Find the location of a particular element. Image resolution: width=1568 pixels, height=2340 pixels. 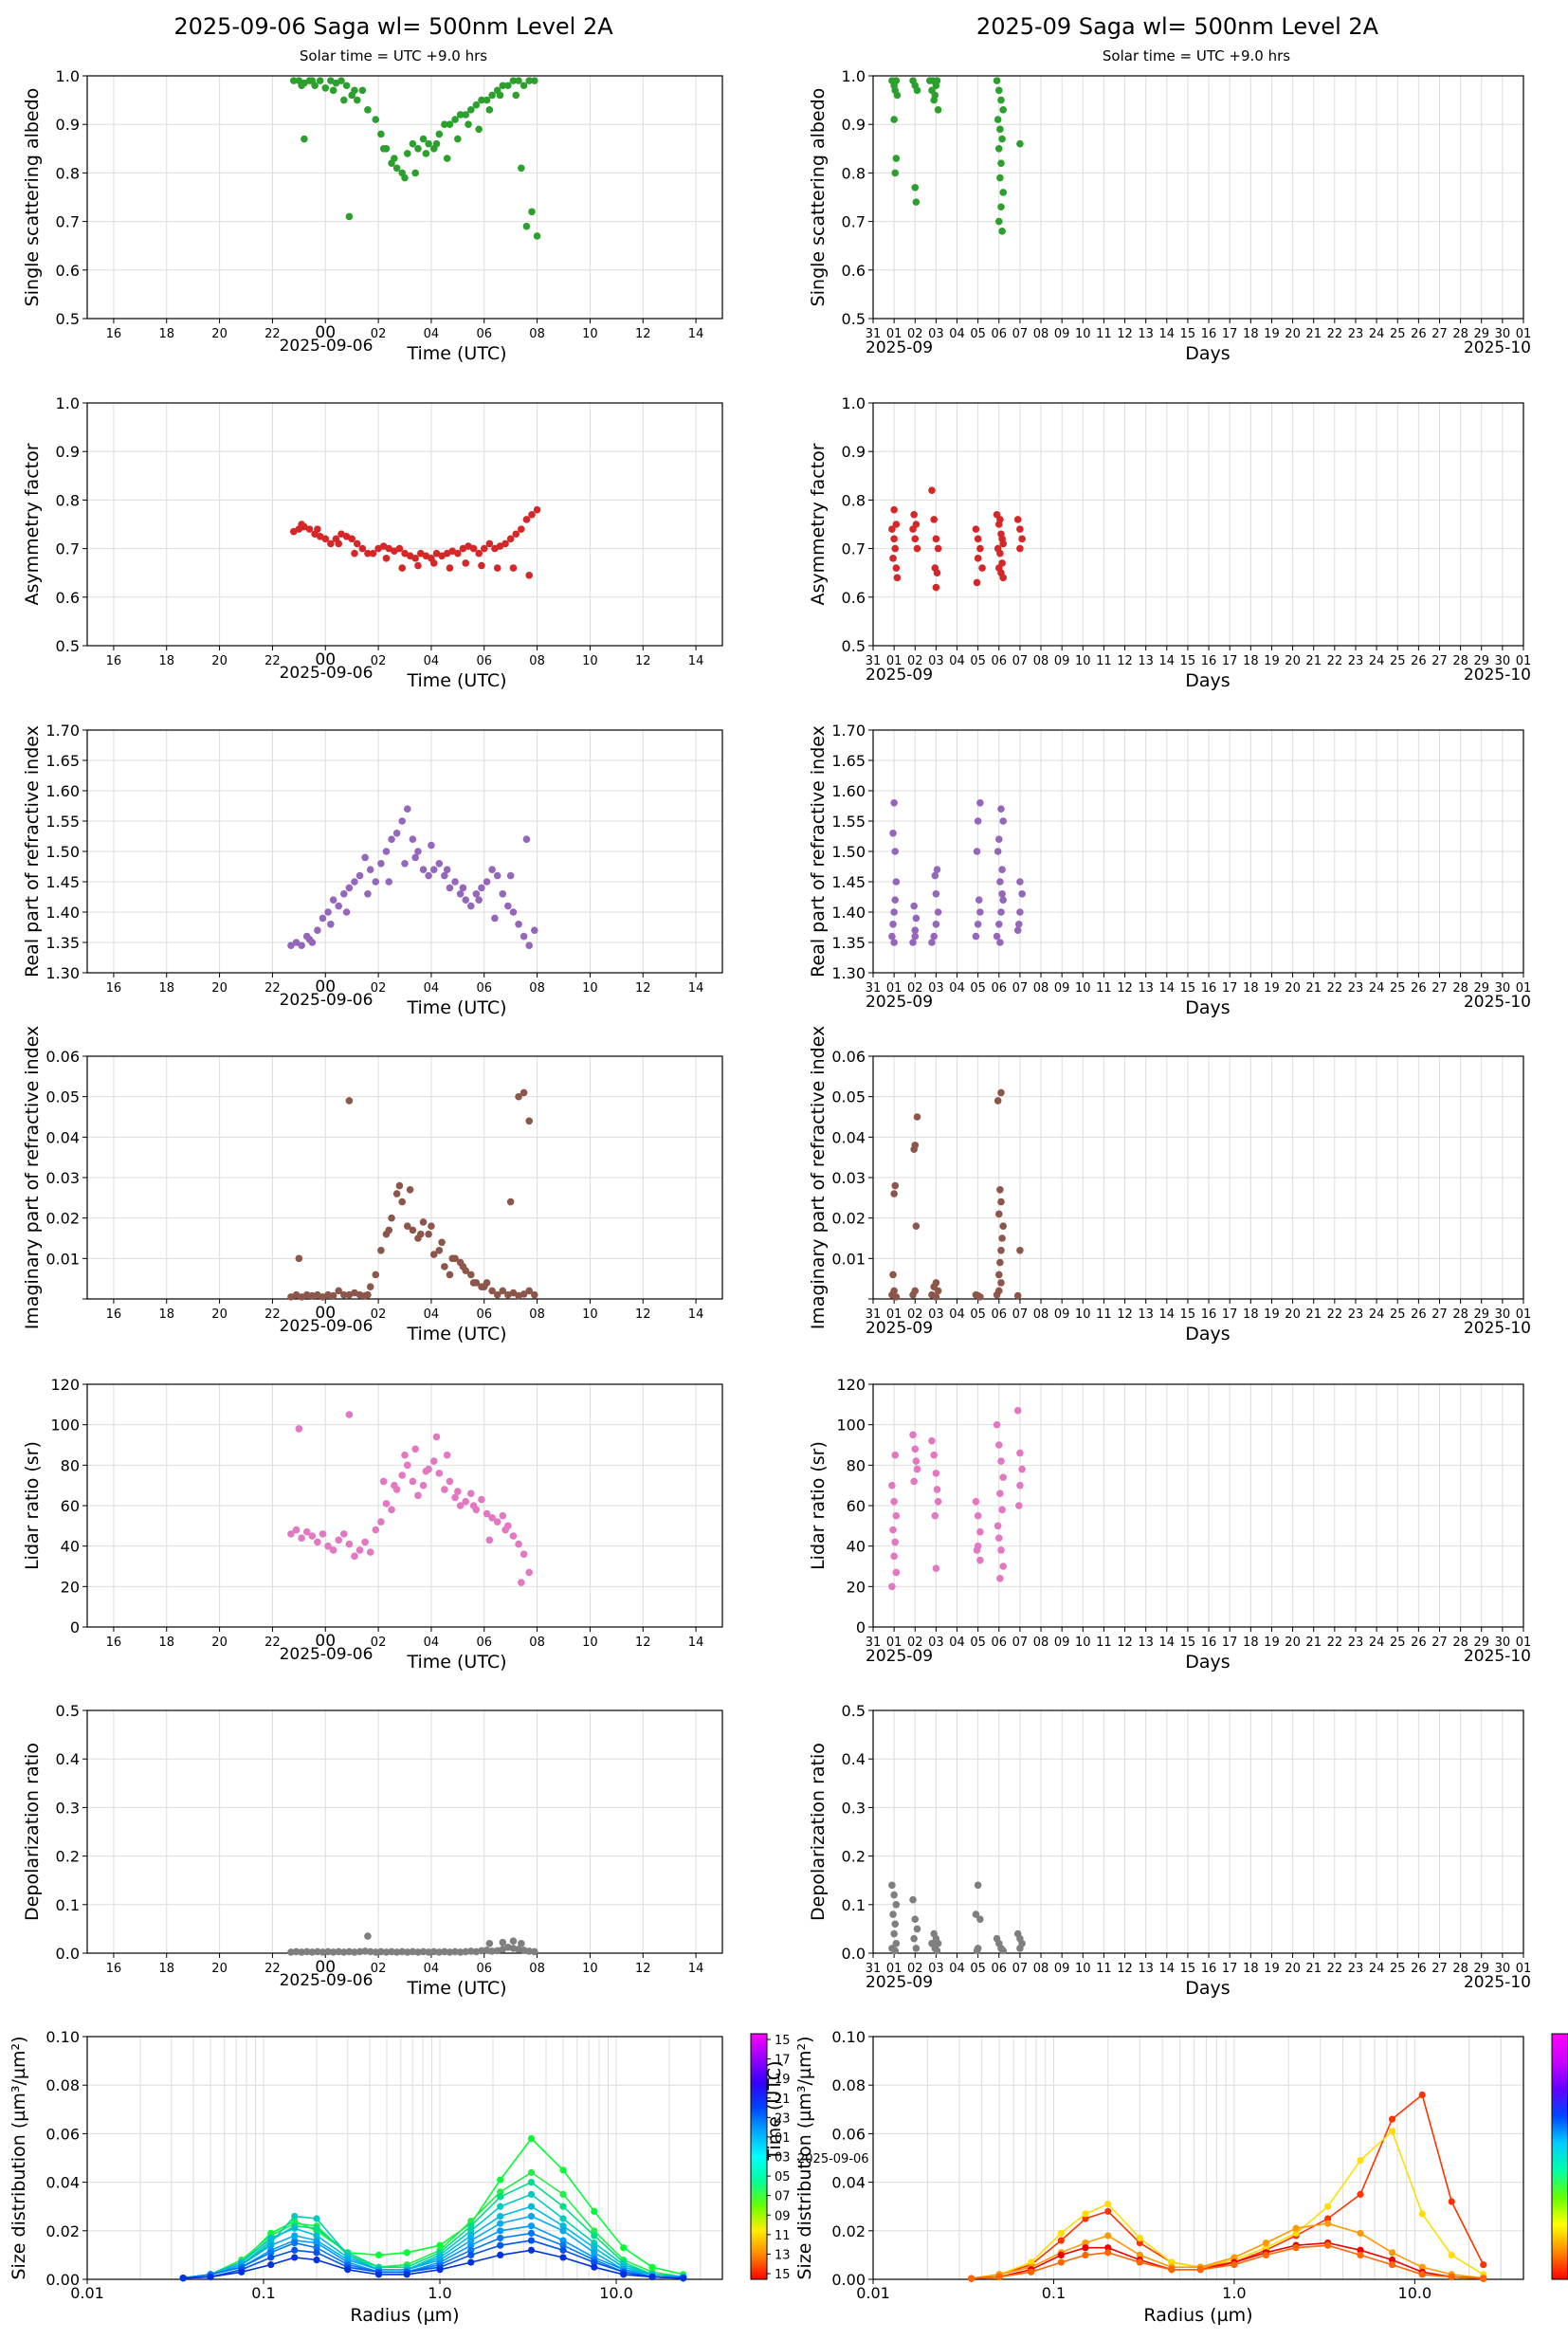

x-axis-label: Days is located at coordinates (1207, 1334).